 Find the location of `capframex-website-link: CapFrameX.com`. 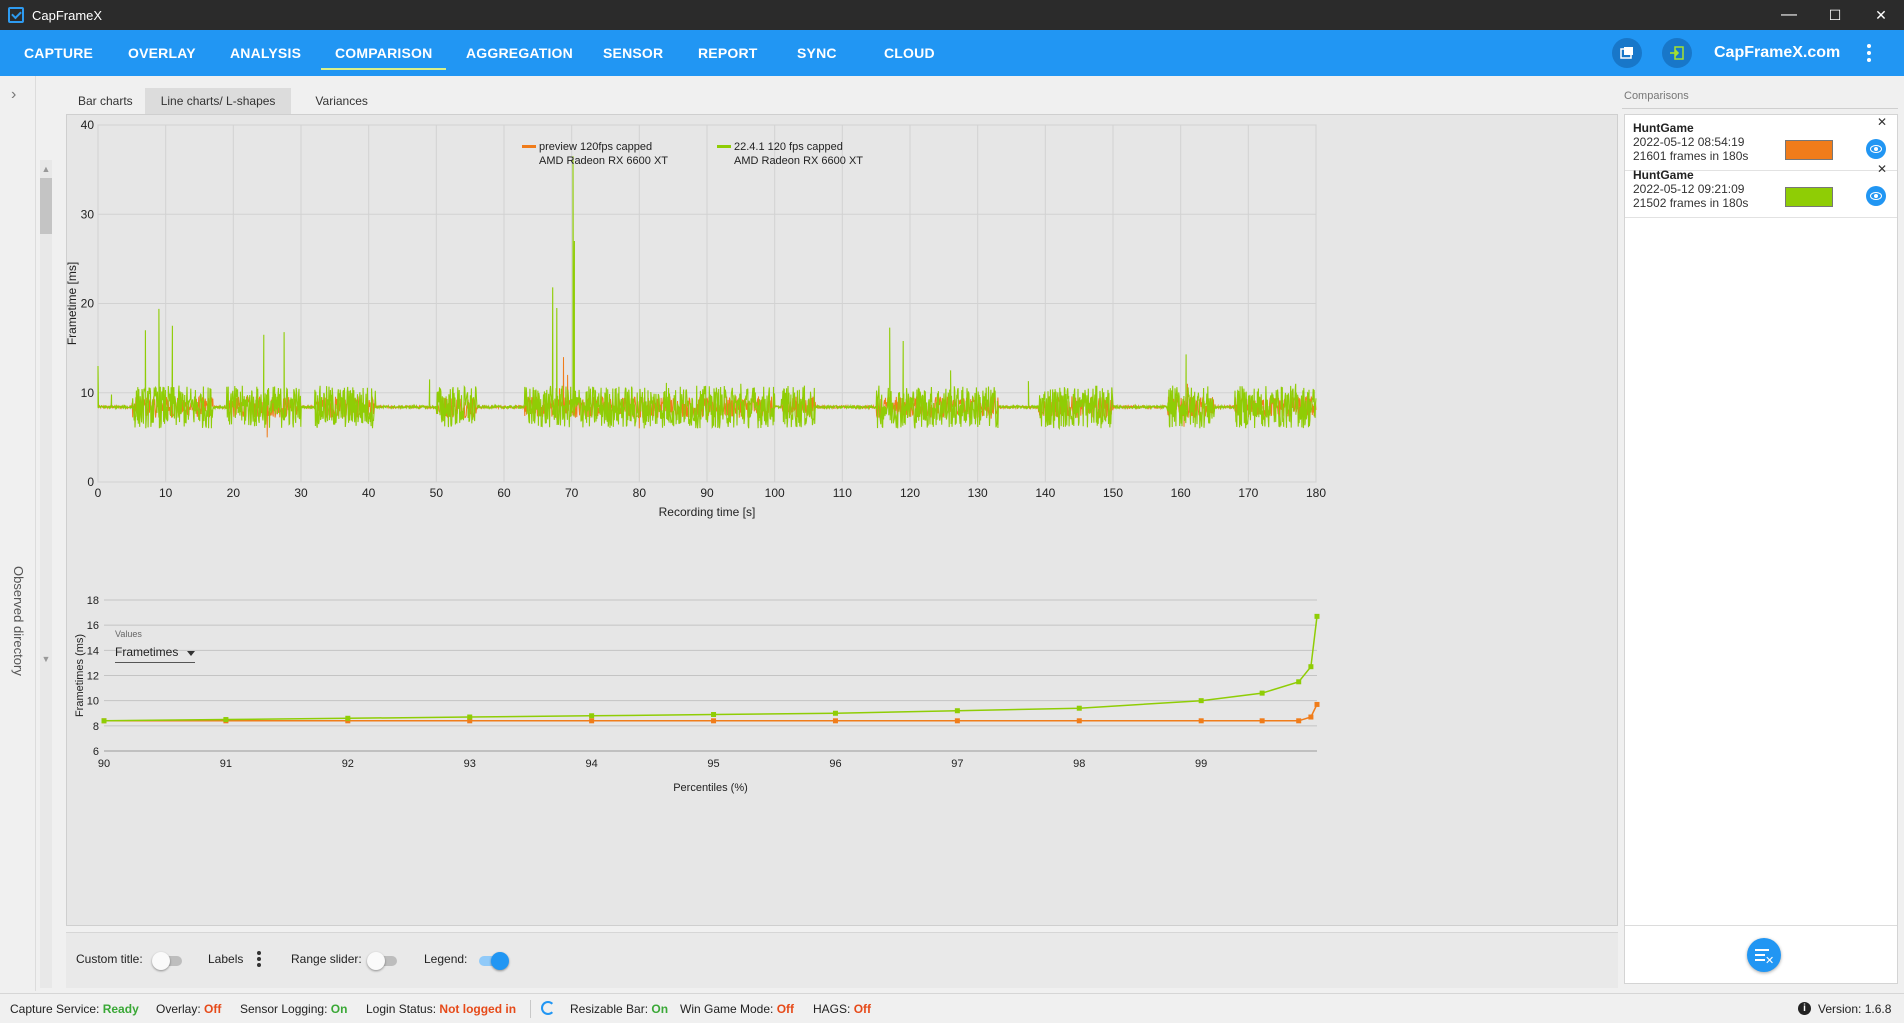

capframex-website-link: CapFrameX.com is located at coordinates (1777, 52).